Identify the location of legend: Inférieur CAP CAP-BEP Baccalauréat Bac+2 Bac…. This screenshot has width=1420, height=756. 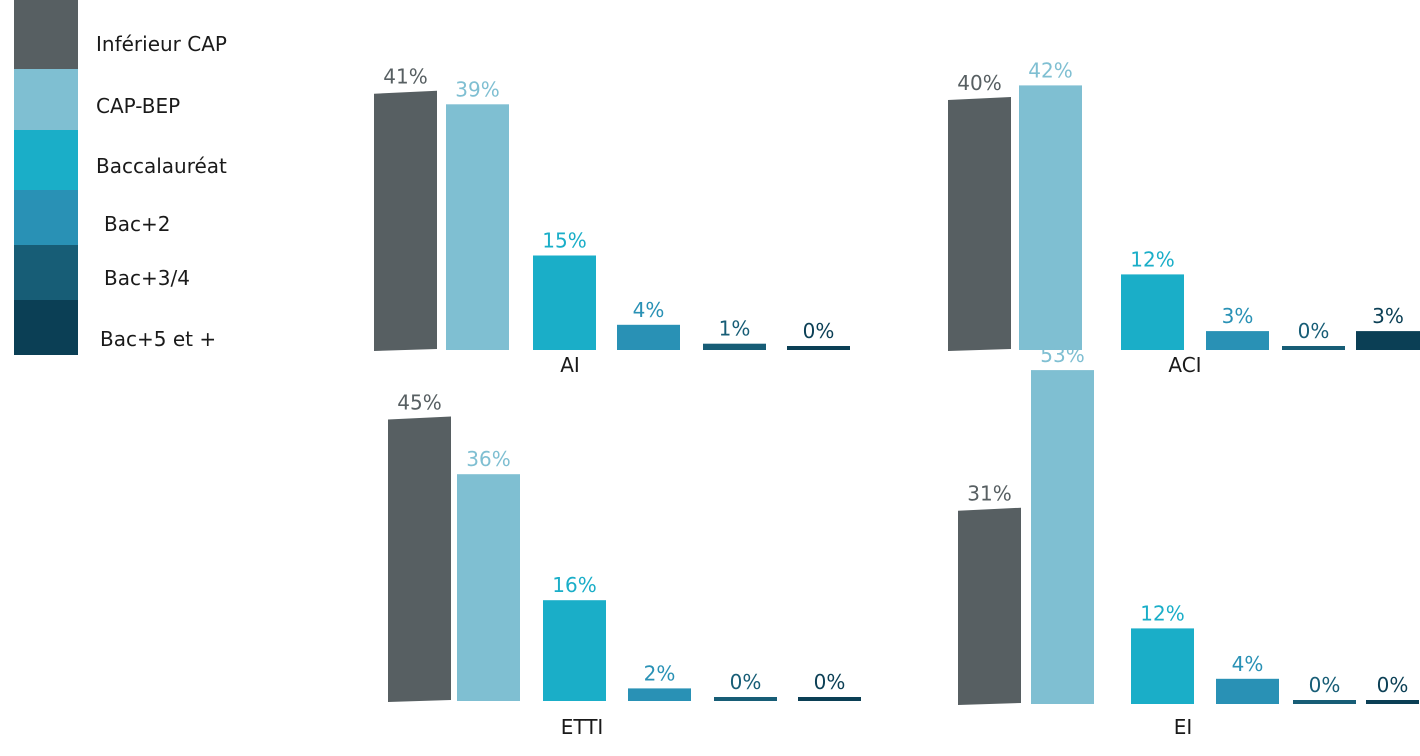
(160, 190).